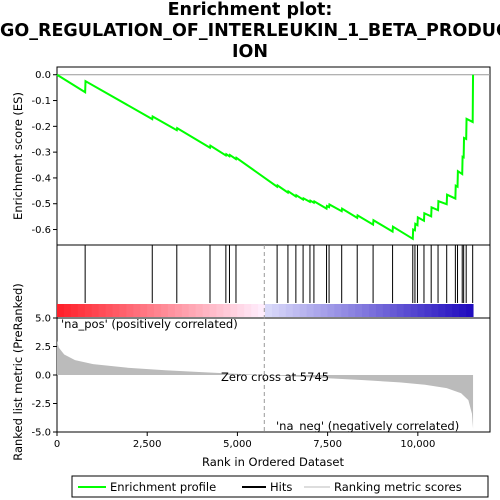 The width and height of the screenshot is (500, 500). What do you see at coordinates (273, 462) in the screenshot?
I see `x-axis-label: Rank in Ordered Dataset` at bounding box center [273, 462].